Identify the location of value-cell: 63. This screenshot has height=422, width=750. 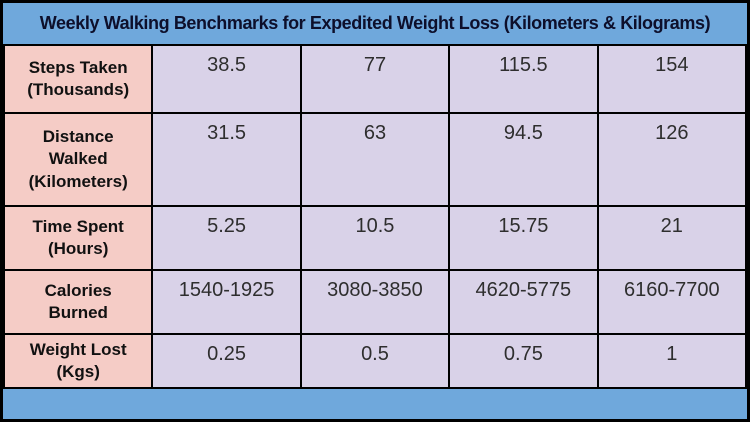
(375, 159).